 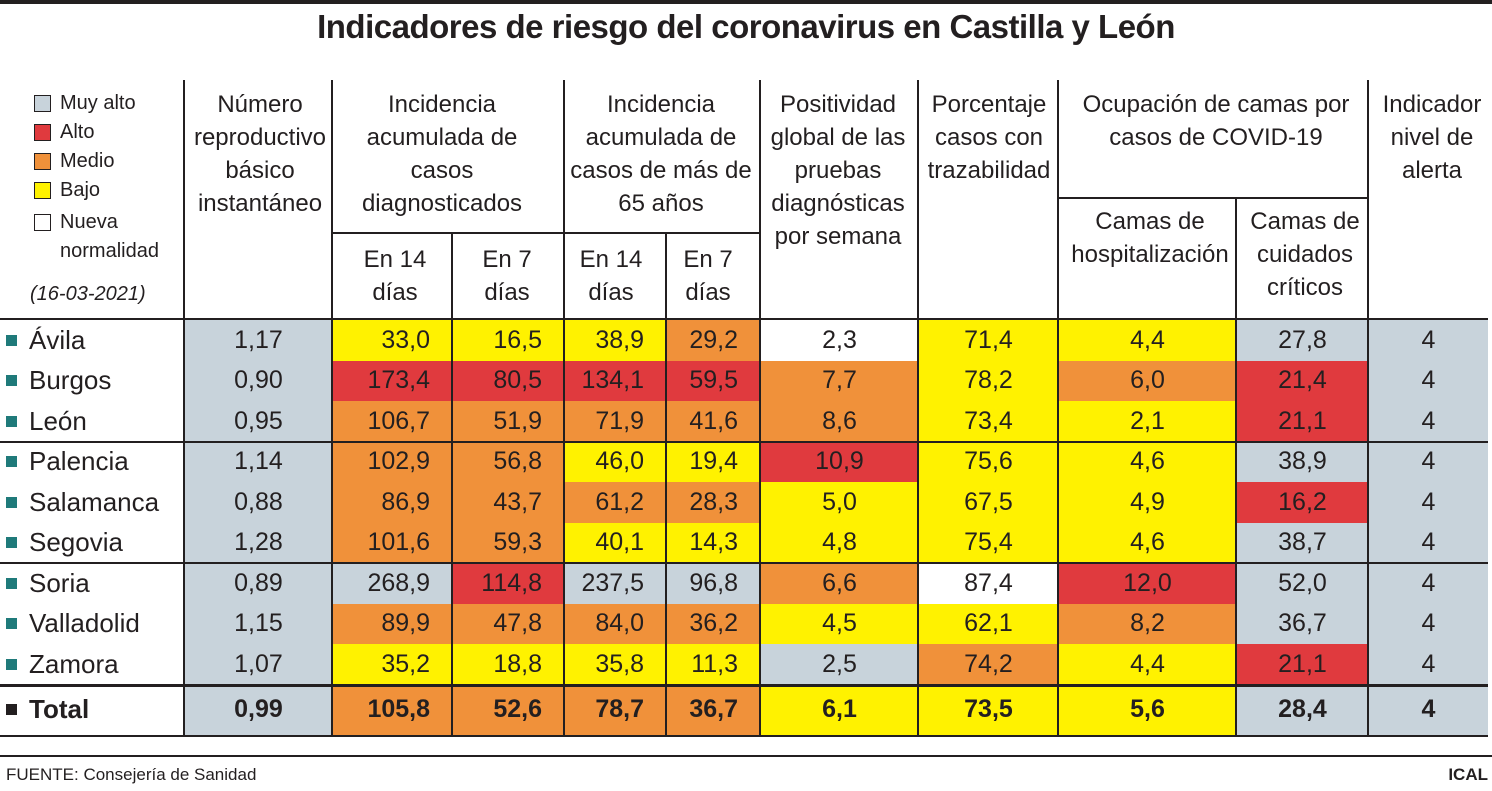 What do you see at coordinates (73, 624) in the screenshot?
I see `province-label: Valladolid` at bounding box center [73, 624].